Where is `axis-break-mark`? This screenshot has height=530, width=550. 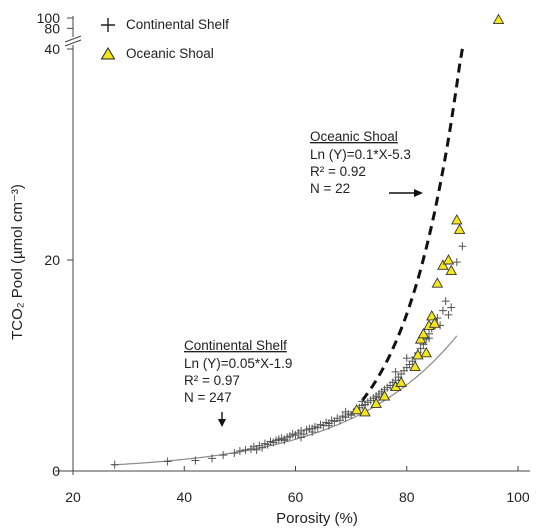
axis-break-mark is located at coordinates (73, 41).